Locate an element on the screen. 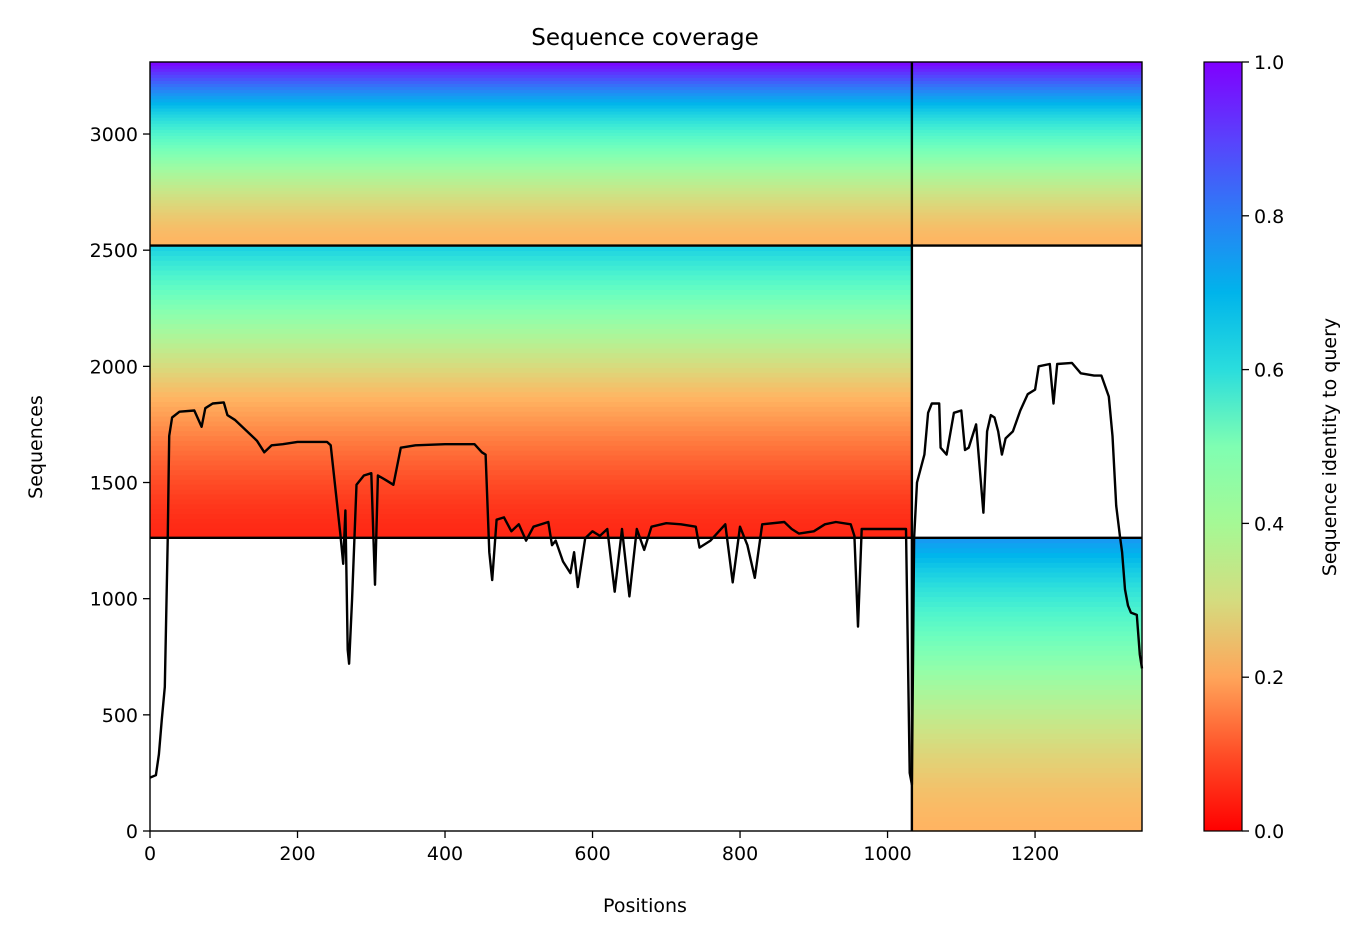  y-axis-label: Sequences is located at coordinates (36, 447).